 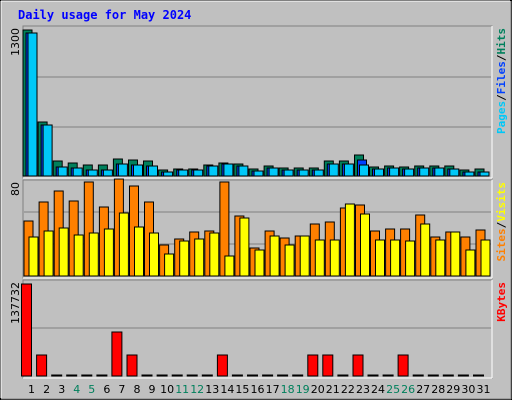 What do you see at coordinates (501, 77) in the screenshot?
I see `legend-files: Files` at bounding box center [501, 77].